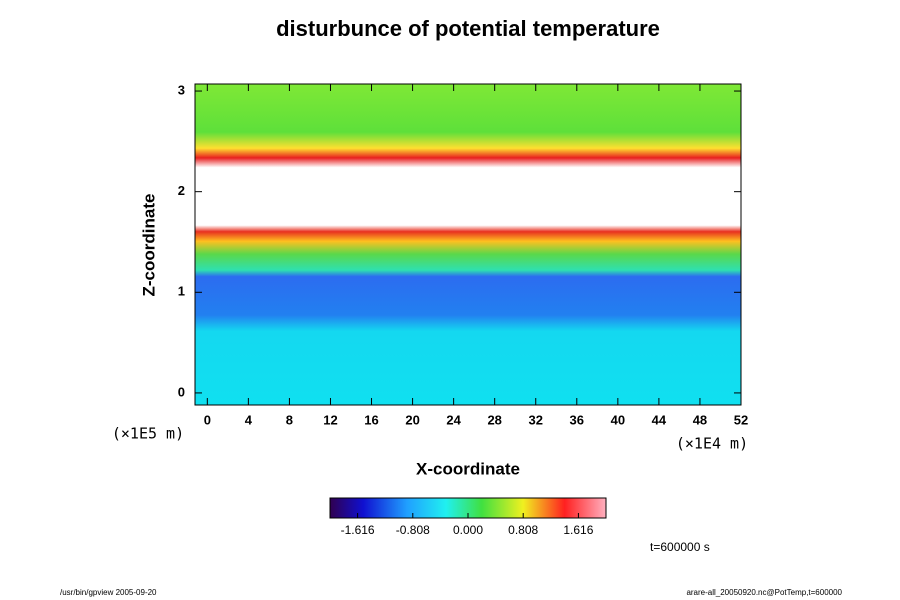 The height and width of the screenshot is (600, 900). Describe the element at coordinates (412, 419) in the screenshot. I see `x-tick-label: 20` at that location.